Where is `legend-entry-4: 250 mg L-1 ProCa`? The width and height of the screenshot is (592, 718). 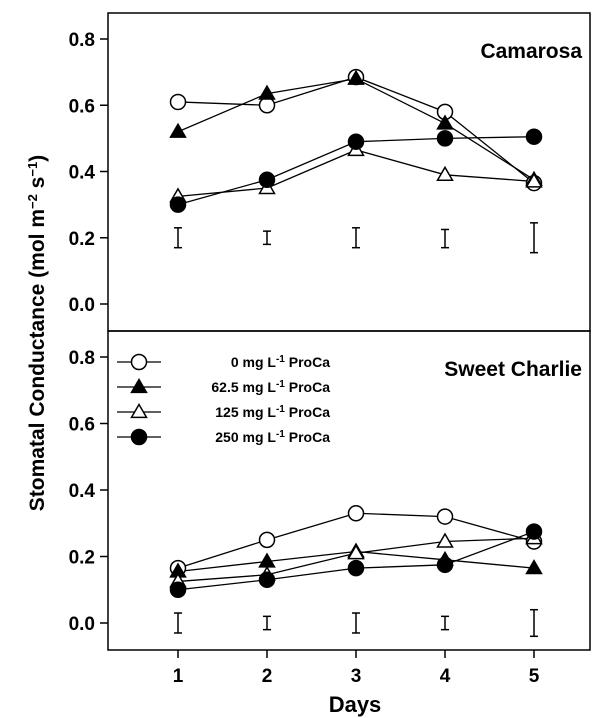
legend-entry-4: 250 mg L-1 ProCa is located at coordinates (223, 437).